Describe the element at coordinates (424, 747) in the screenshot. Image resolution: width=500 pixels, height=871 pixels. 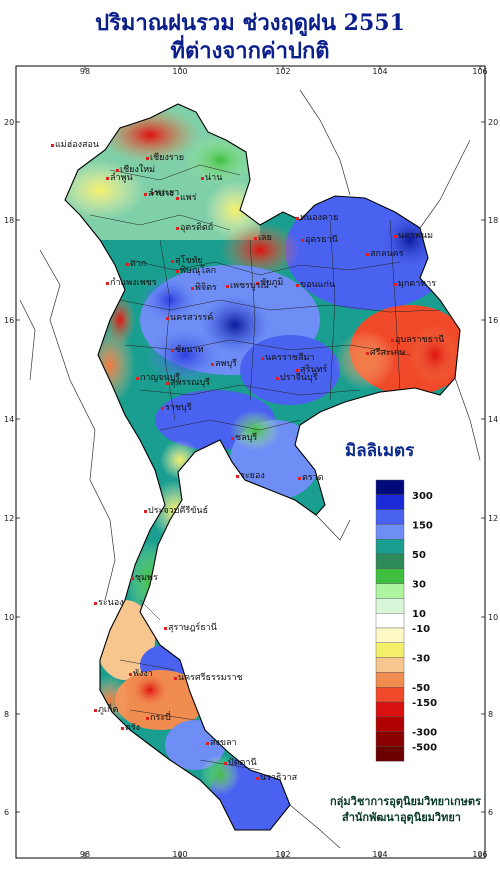
I see `legend-tick-label: -500` at that location.